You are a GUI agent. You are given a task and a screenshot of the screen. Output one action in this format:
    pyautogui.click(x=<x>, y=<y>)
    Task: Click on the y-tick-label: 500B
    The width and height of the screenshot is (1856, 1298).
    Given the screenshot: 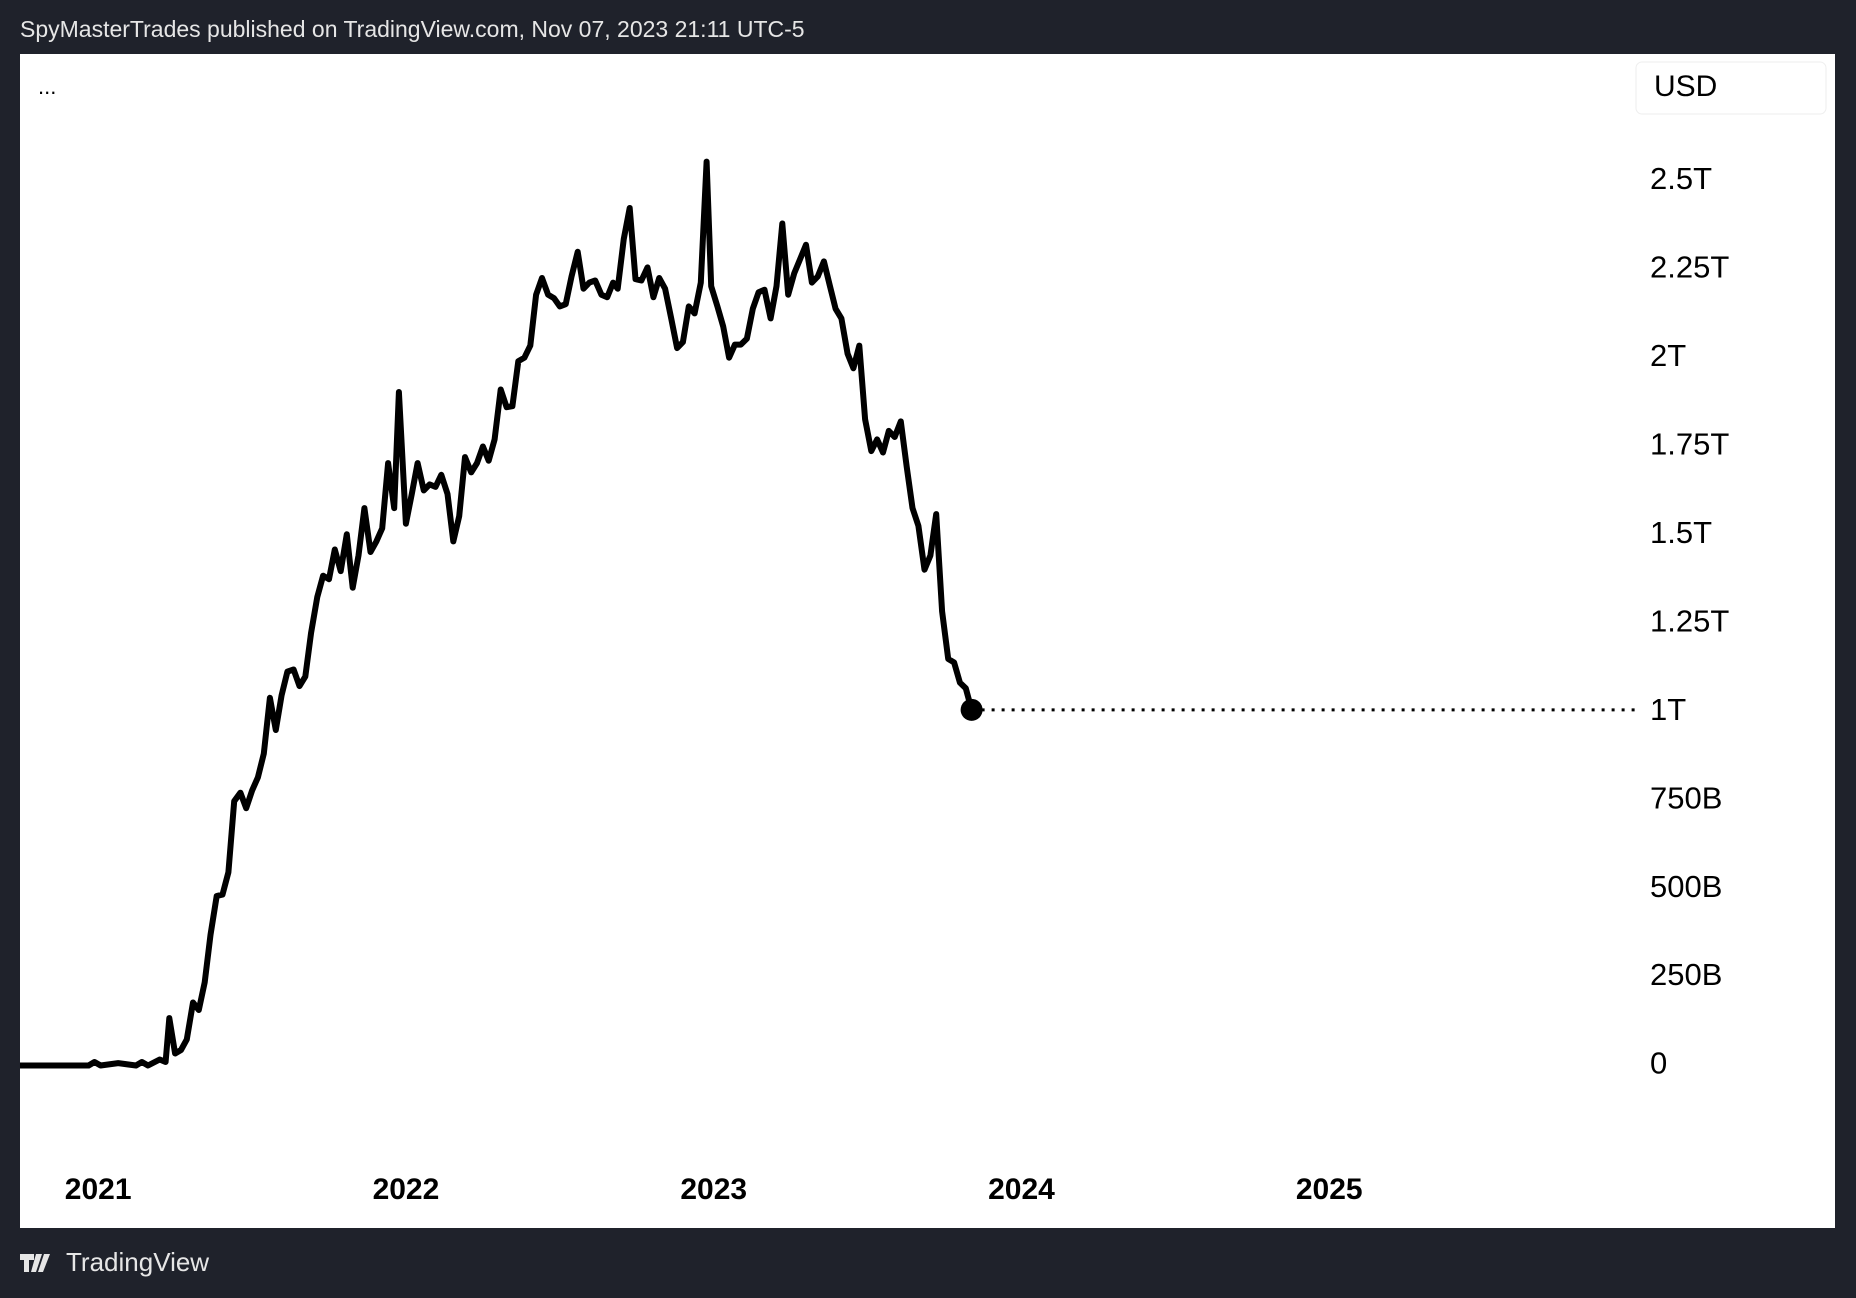 What is the action you would take?
    pyautogui.click(x=1686, y=886)
    